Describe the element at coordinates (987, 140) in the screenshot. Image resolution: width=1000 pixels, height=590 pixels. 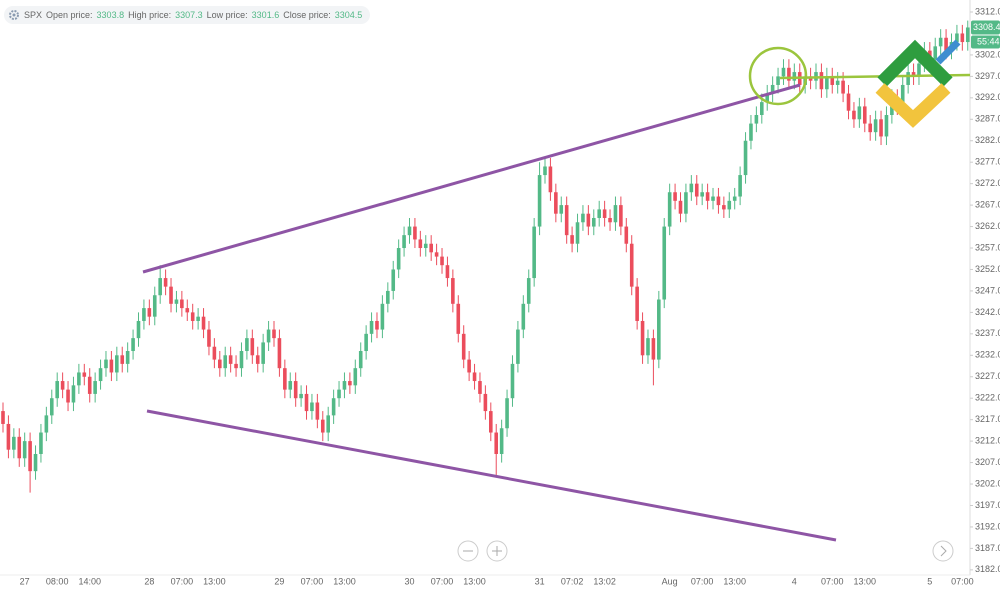
I see `y-tick-label: 3282.0` at that location.